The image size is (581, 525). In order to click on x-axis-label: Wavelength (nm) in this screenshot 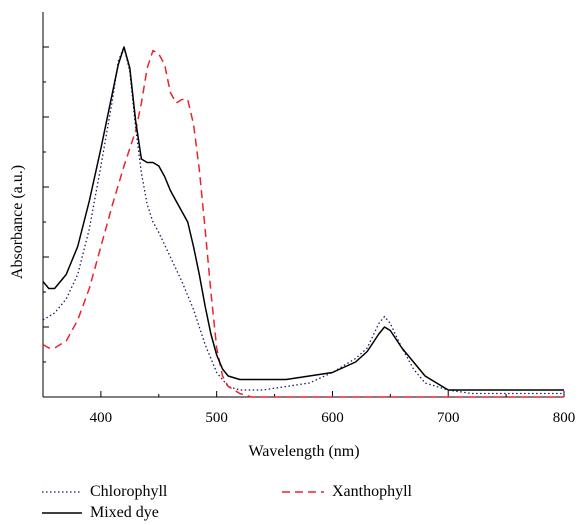, I will do `click(303, 451)`.